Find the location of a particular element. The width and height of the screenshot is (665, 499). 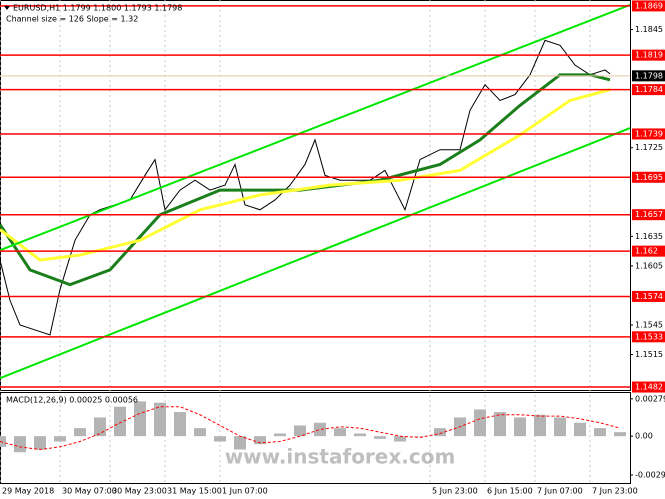

menu-icon is located at coordinates (7, 8).